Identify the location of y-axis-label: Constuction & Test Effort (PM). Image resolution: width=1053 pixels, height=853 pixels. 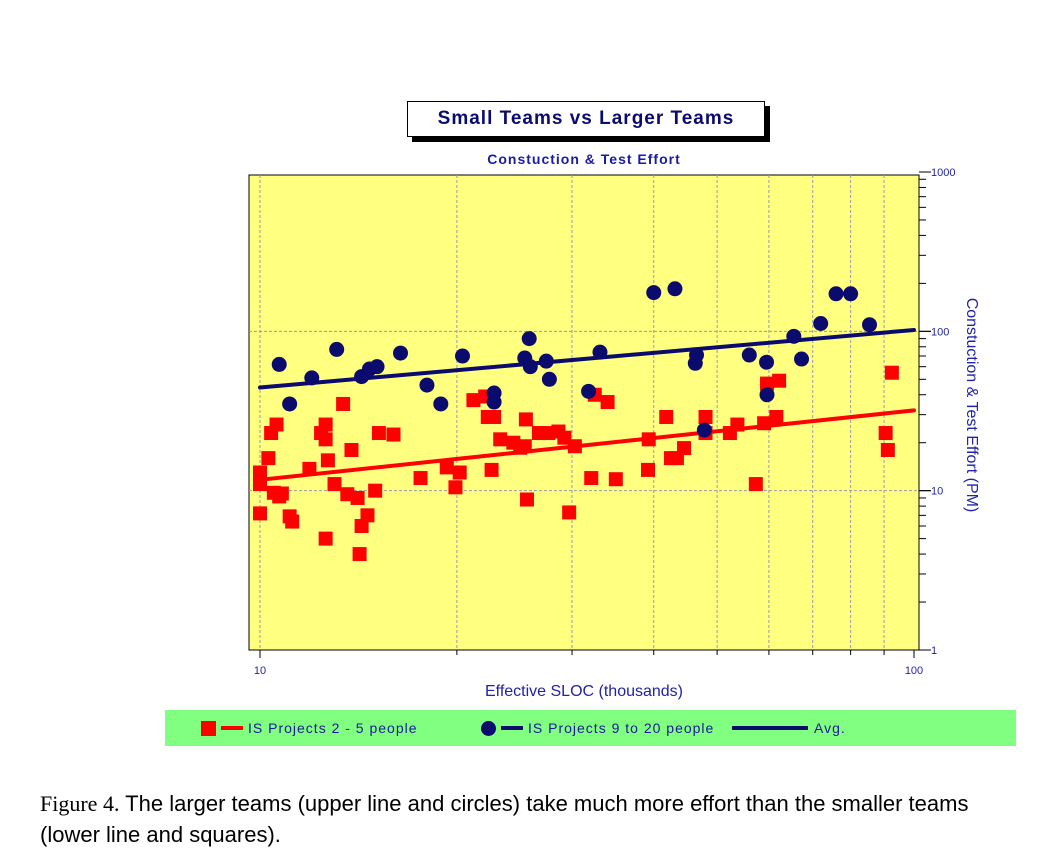
(971, 405).